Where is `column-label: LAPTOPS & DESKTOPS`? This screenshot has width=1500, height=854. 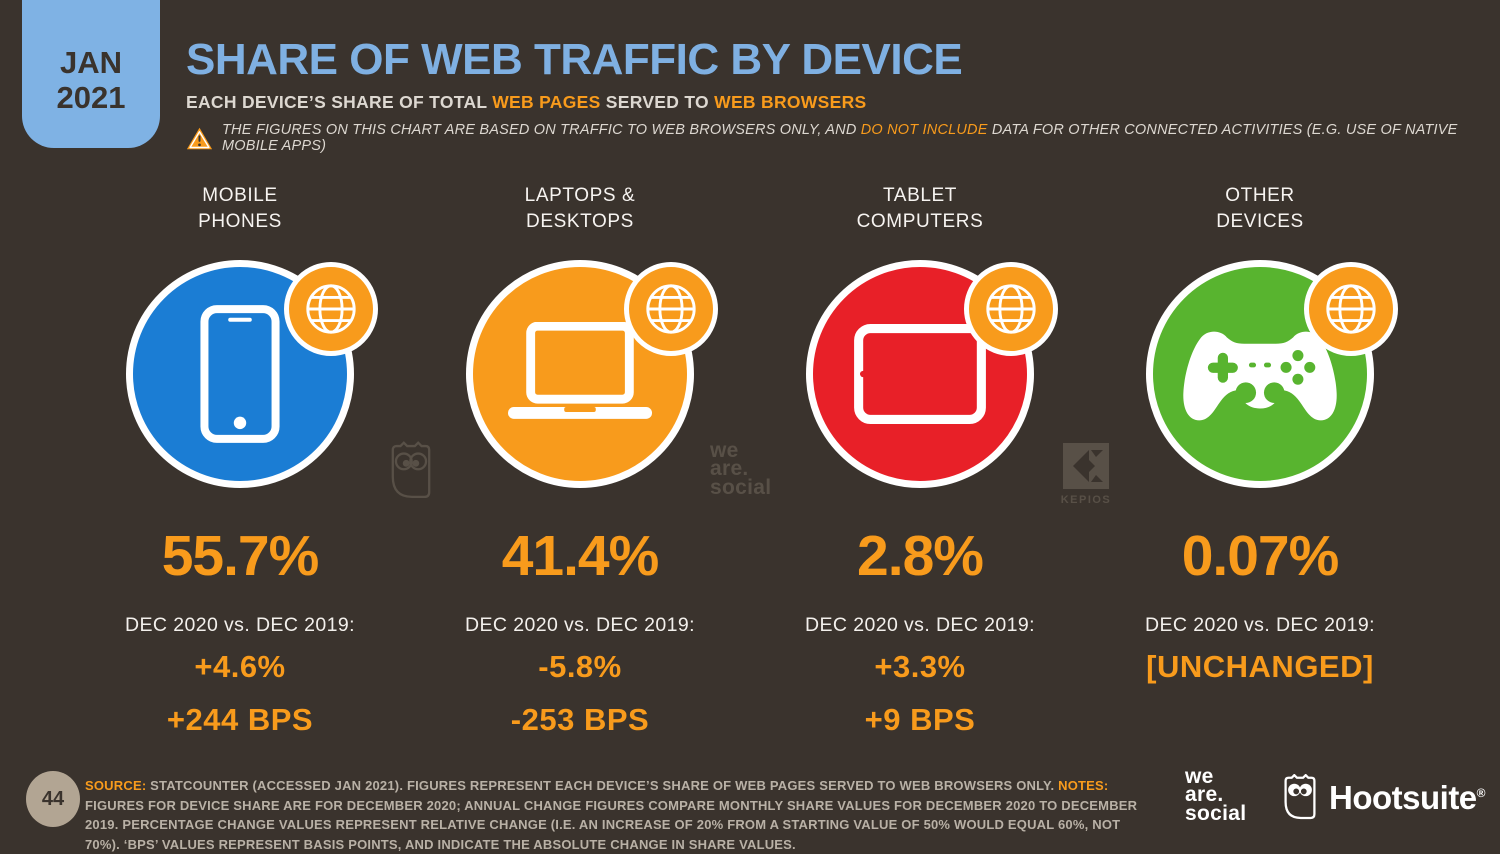 column-label: LAPTOPS & DESKTOPS is located at coordinates (580, 208).